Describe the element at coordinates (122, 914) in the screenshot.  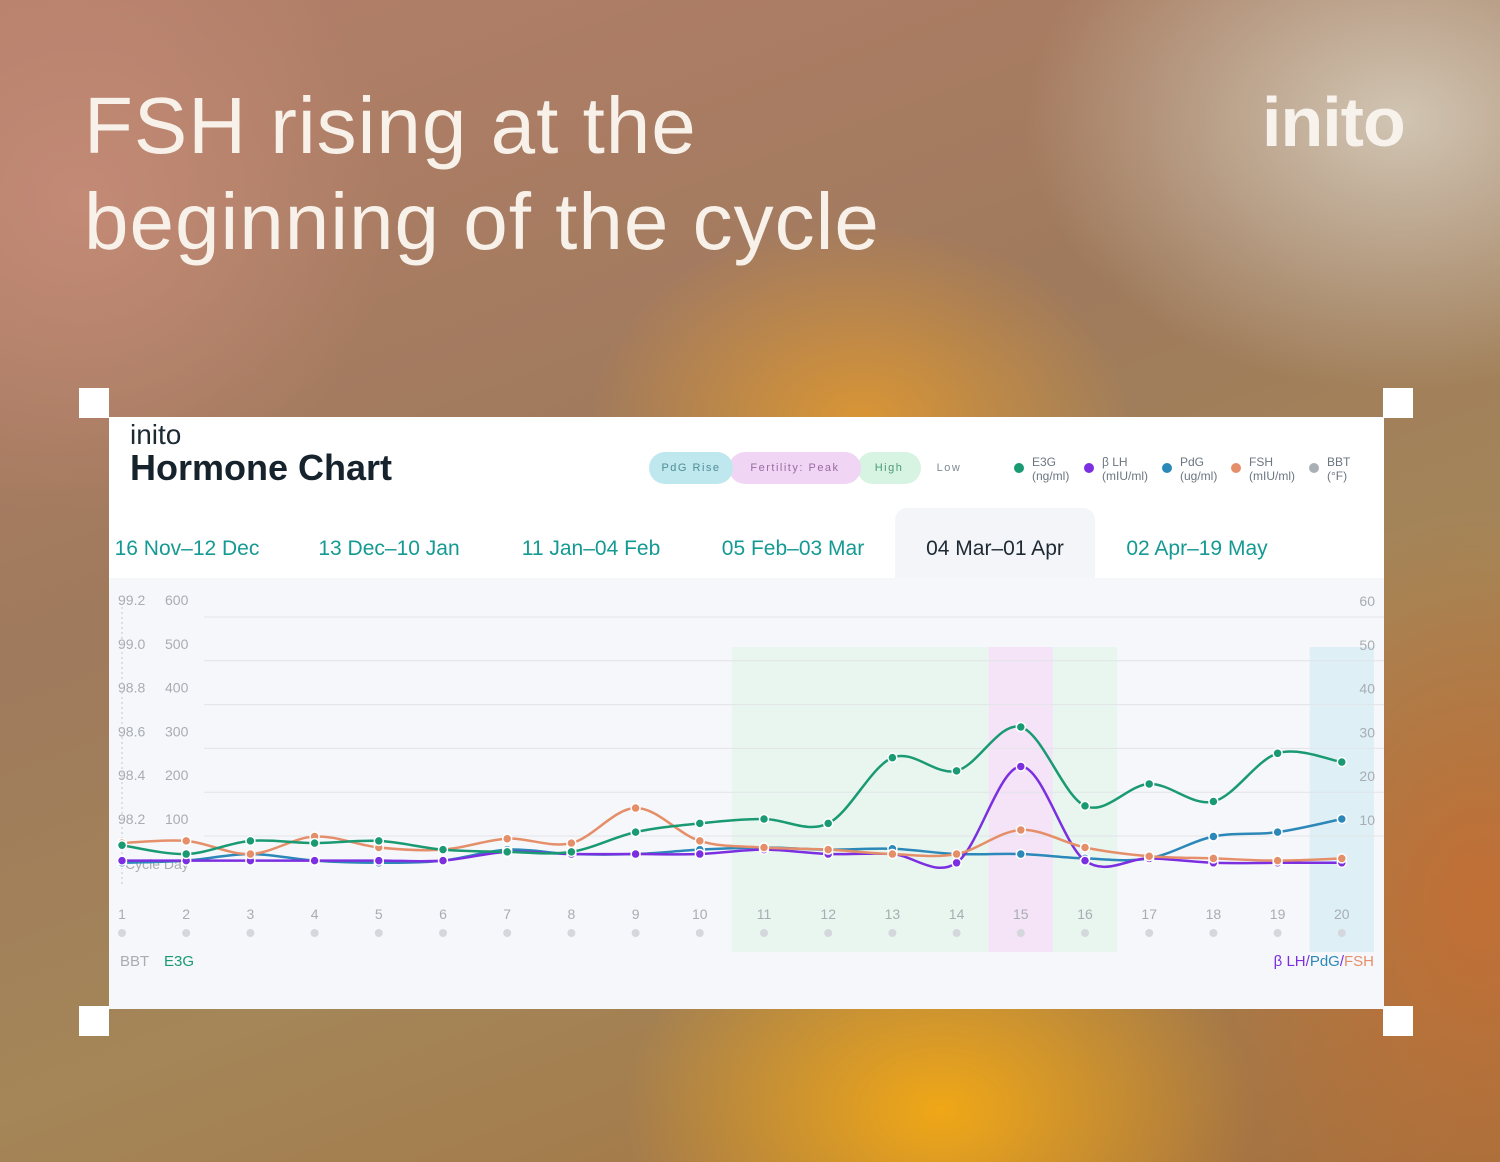
I see `x-tick-label: 1` at that location.